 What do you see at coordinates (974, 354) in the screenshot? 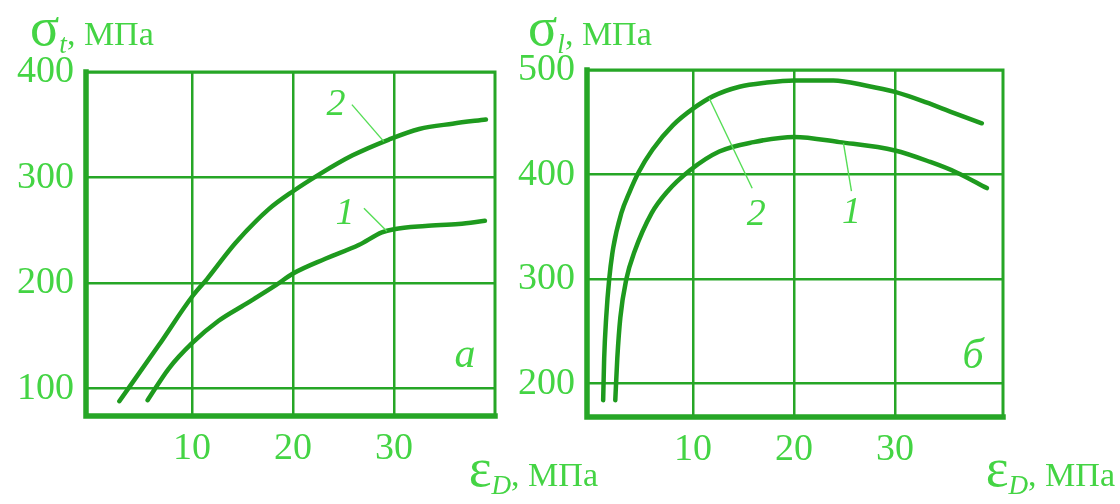
I see `annotation: б` at bounding box center [974, 354].